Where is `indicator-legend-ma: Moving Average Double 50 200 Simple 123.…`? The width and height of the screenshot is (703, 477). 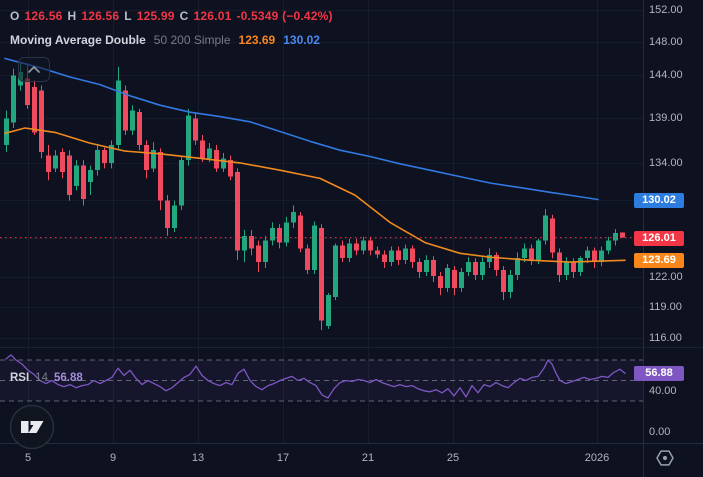
indicator-legend-ma: Moving Average Double 50 200 Simple 123.… is located at coordinates (165, 40).